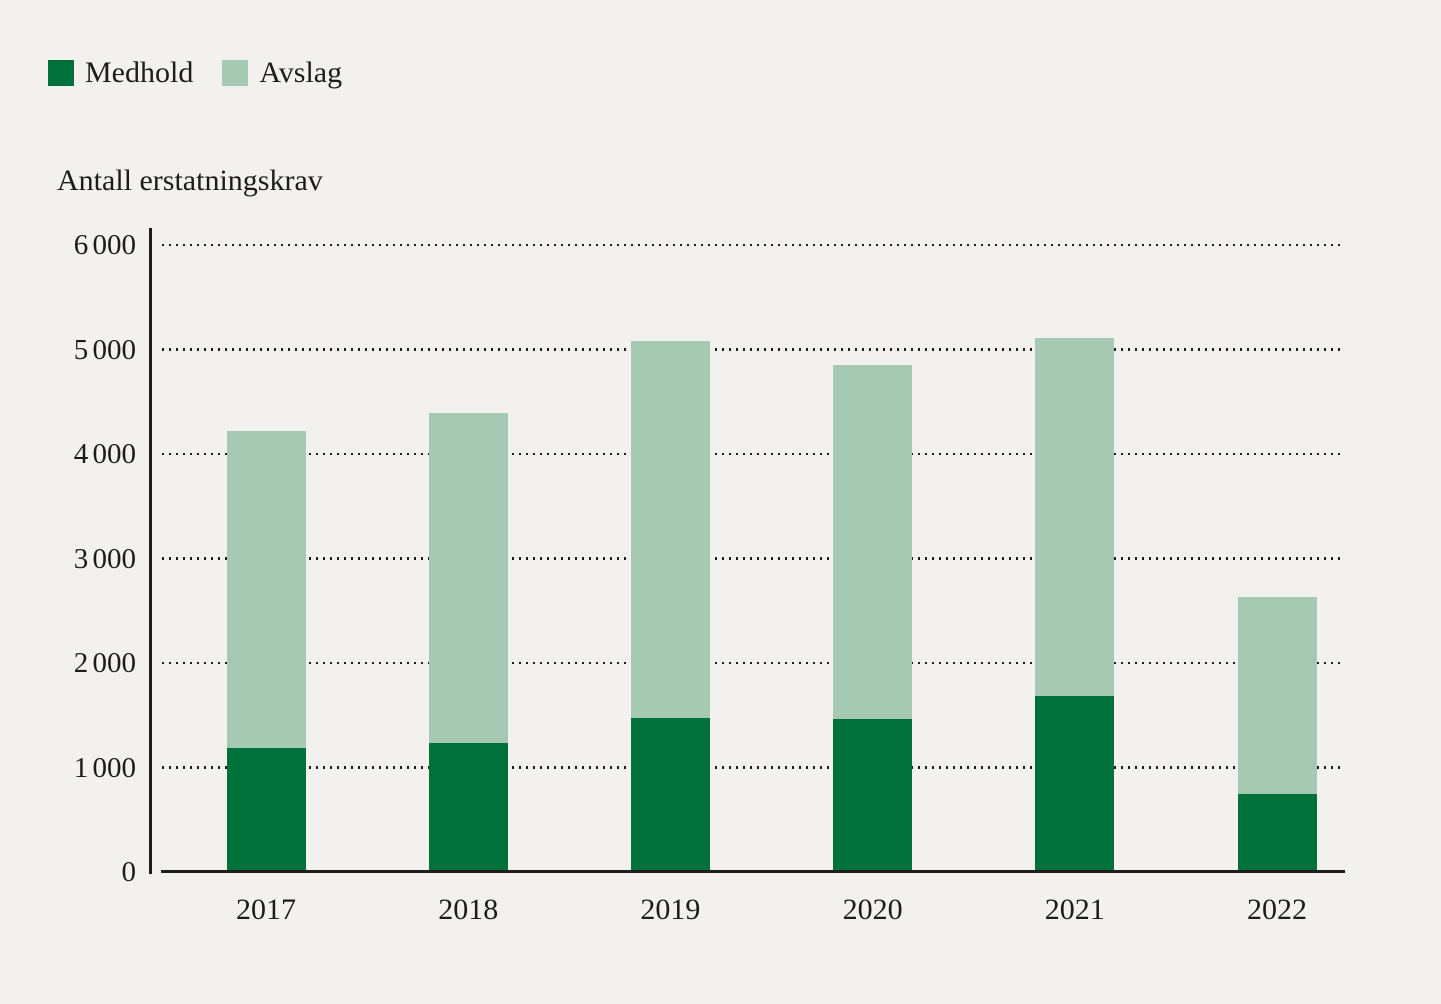  What do you see at coordinates (872, 909) in the screenshot?
I see `x-tick-label-2020: 2020` at bounding box center [872, 909].